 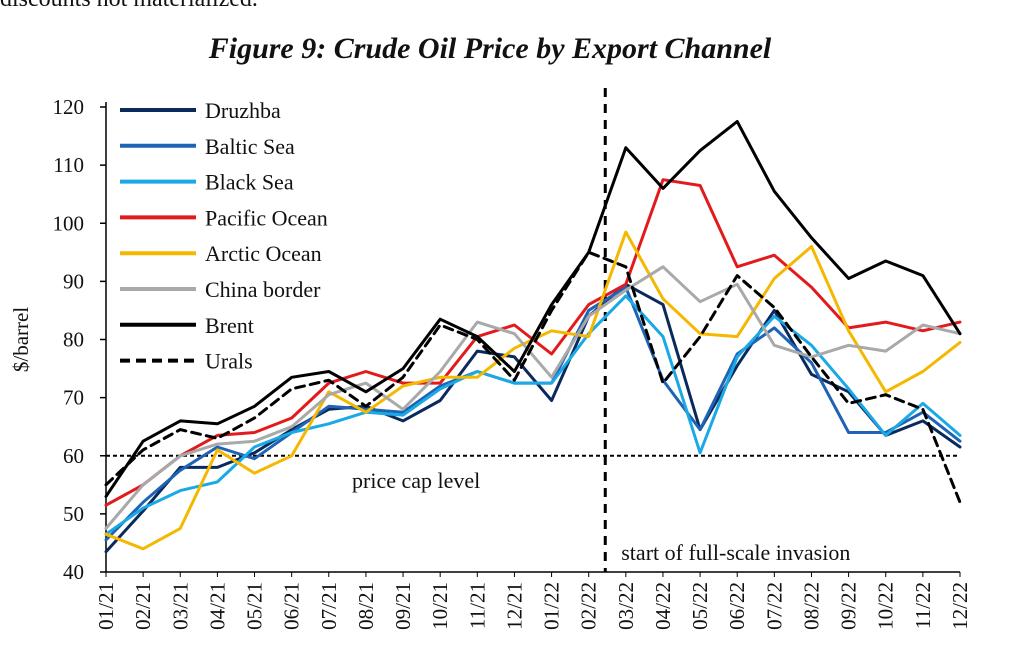 I want to click on legend-label-arctic-ocean: Arctic Ocean, so click(x=263, y=253).